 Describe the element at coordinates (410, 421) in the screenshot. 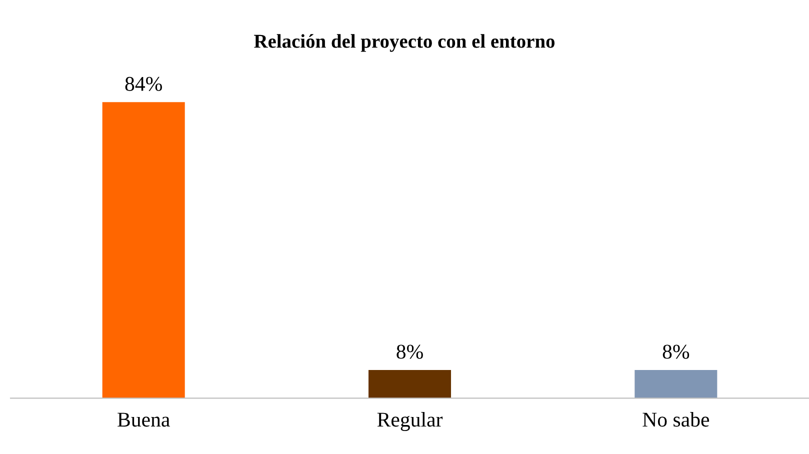

I see `x-tick-label: Regular` at that location.